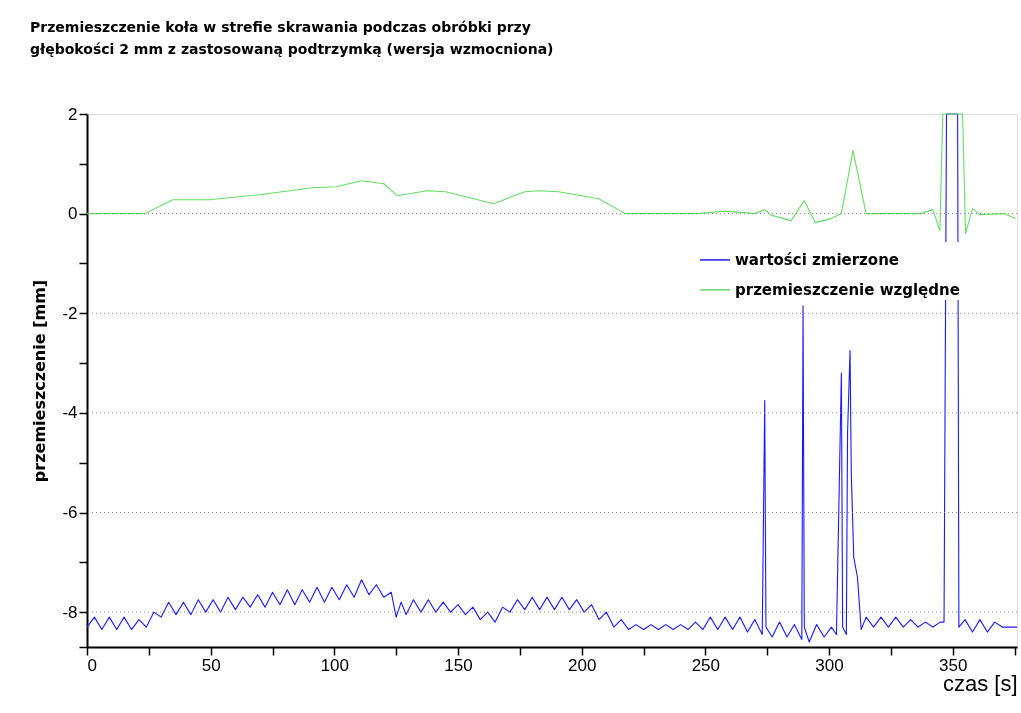 The width and height of the screenshot is (1021, 713). What do you see at coordinates (92, 665) in the screenshot?
I see `x-tick-label: 0` at bounding box center [92, 665].